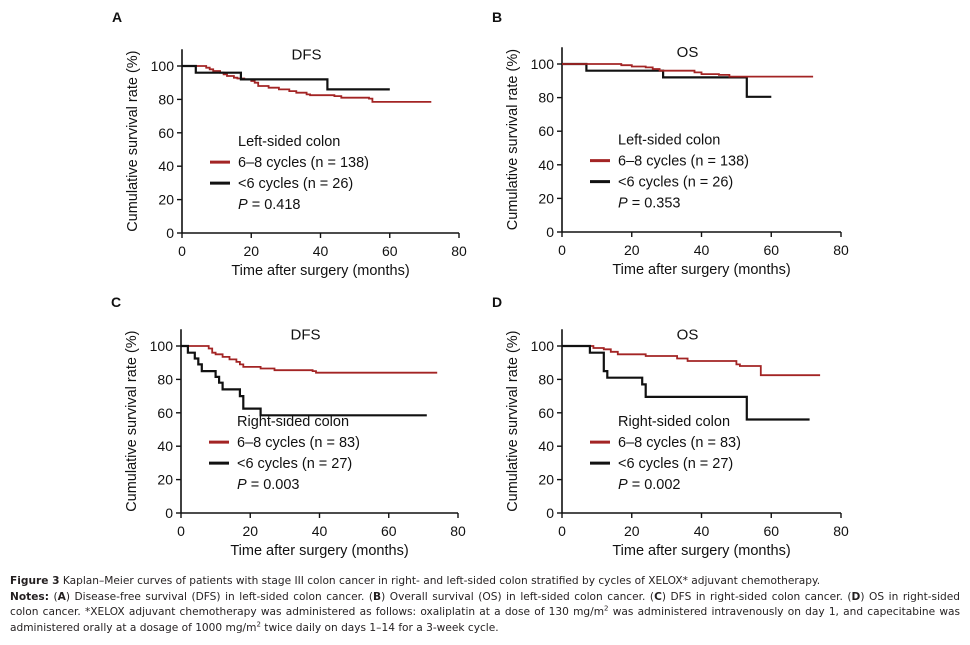  What do you see at coordinates (497, 17) in the screenshot?
I see `panel-label: B` at bounding box center [497, 17].